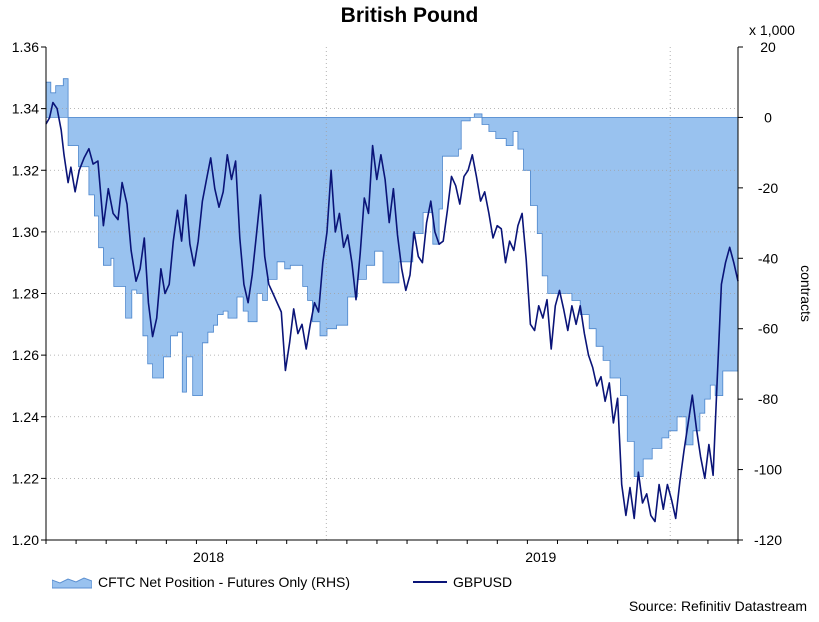 The width and height of the screenshot is (819, 622). What do you see at coordinates (25, 478) in the screenshot?
I see `left-tick-label: 1.22` at bounding box center [25, 478].